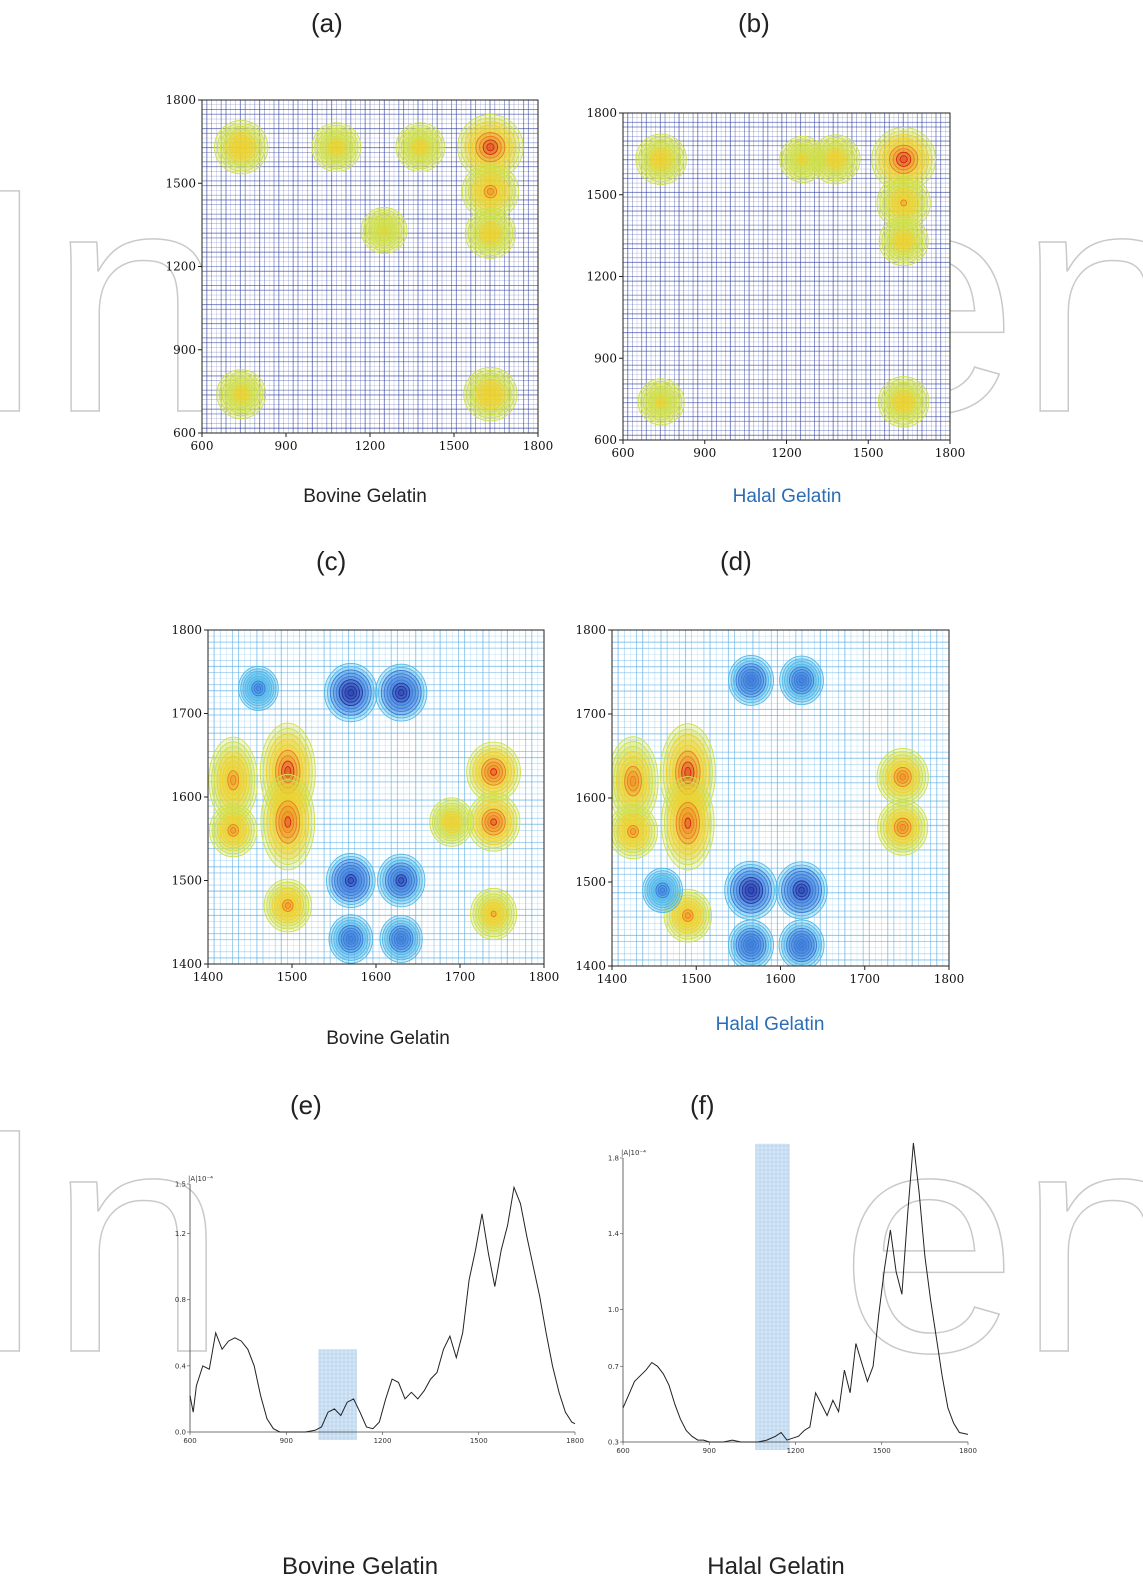  I want to click on y-tick-label: 600, so click(184, 433).